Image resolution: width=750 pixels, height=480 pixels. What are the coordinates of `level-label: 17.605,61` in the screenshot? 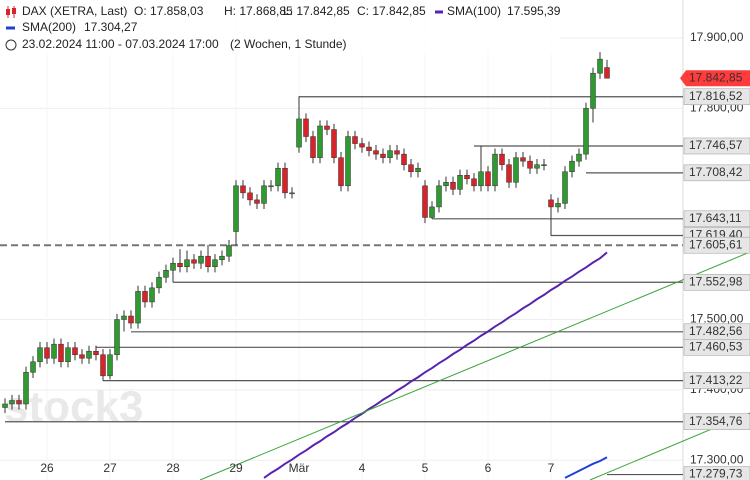 It's located at (716, 244).